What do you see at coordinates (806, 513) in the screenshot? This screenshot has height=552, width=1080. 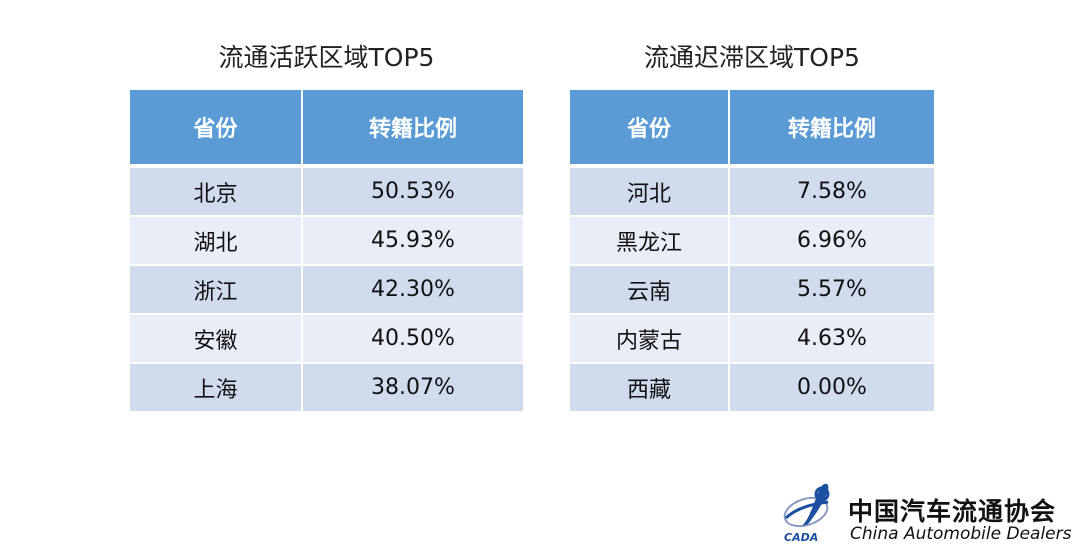 I see `cada-emblem-icon: CADA` at bounding box center [806, 513].